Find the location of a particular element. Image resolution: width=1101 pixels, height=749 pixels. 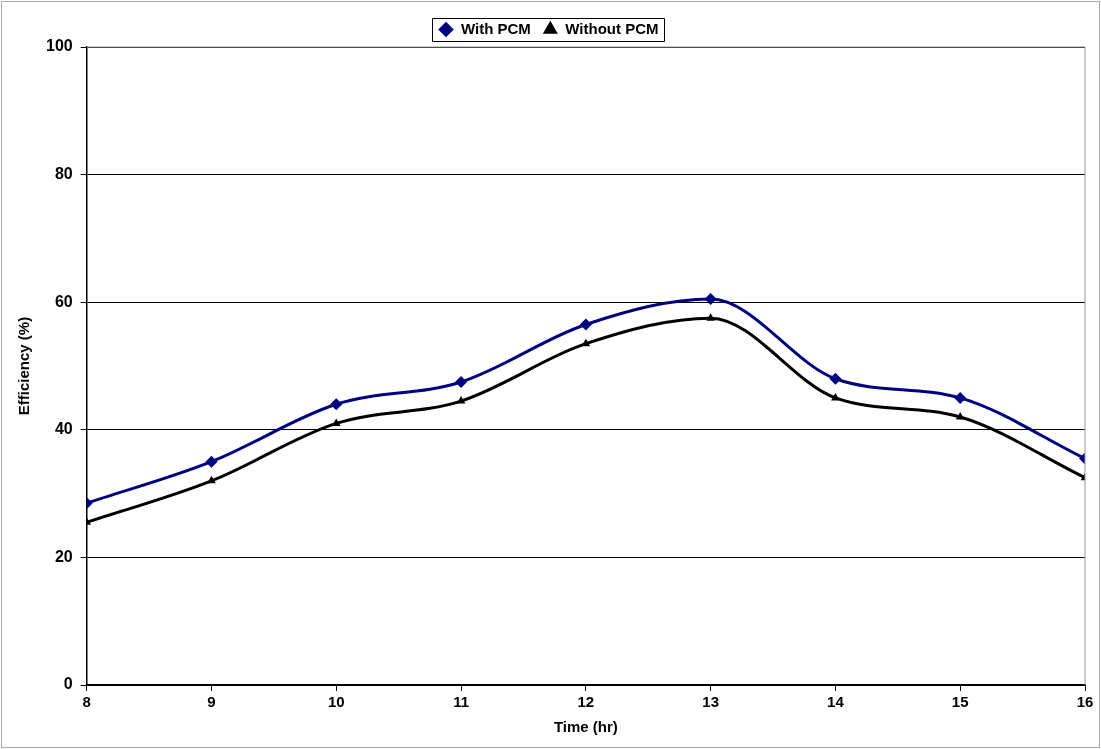

y-tick-label: 0 is located at coordinates (68, 684).